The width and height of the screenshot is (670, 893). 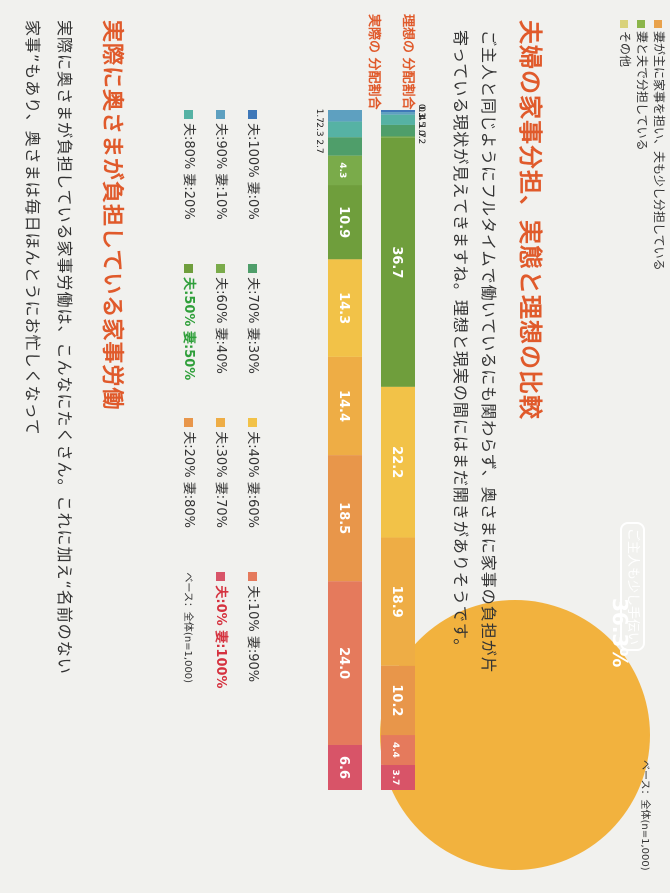 What do you see at coordinates (342, 170) in the screenshot?
I see `bar-label-actual-4: 4.3` at bounding box center [342, 170].